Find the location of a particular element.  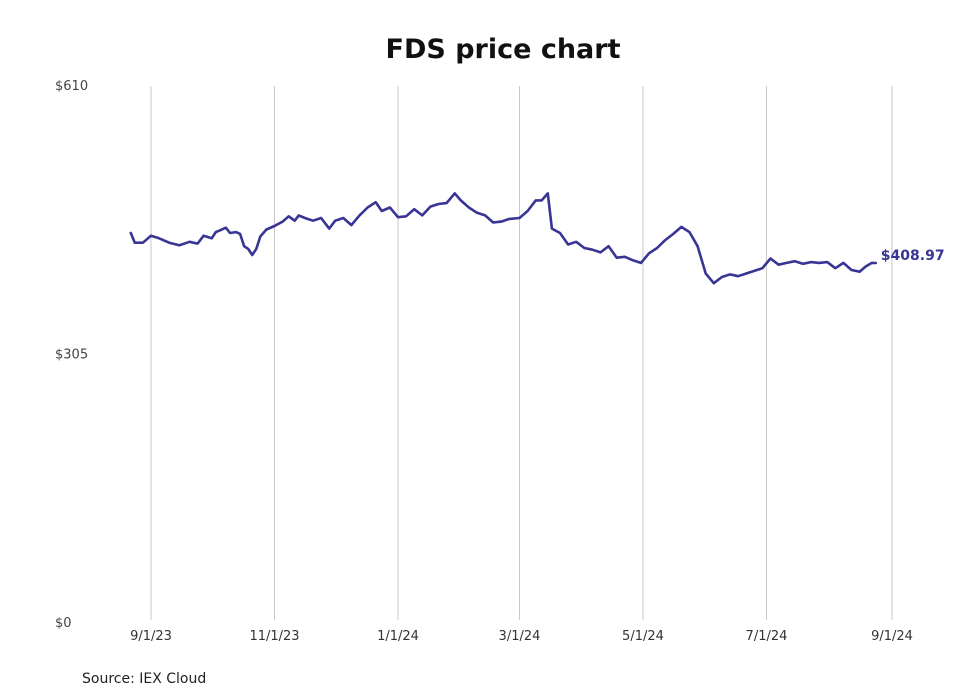

x-tick-label: 5/1/24 is located at coordinates (643, 636).